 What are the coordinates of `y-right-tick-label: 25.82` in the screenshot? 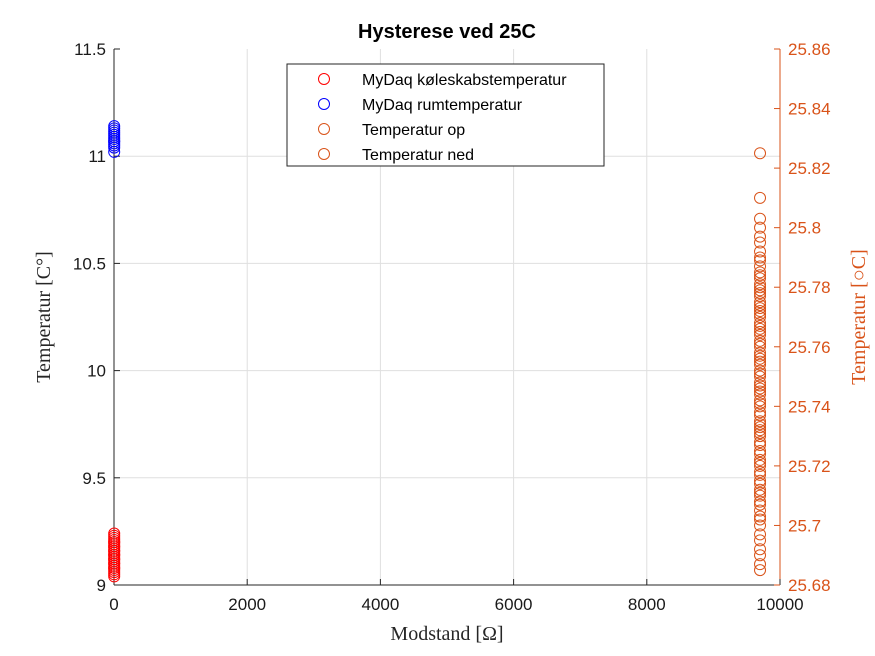 It's located at (809, 168).